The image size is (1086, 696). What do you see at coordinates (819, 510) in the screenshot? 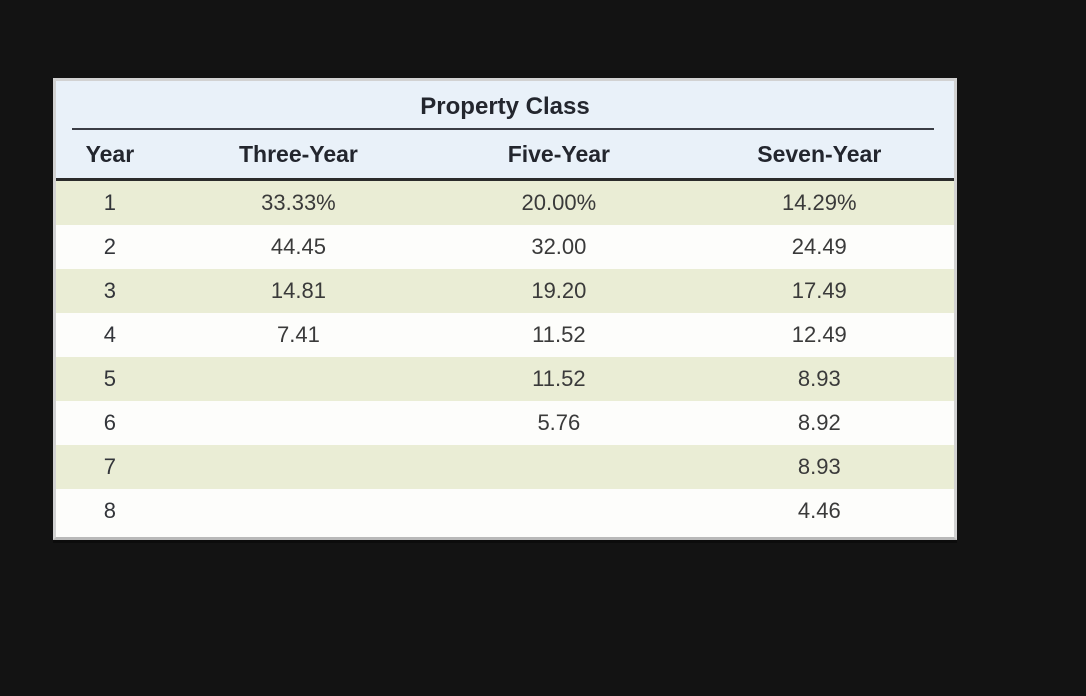
I see `seven-year-cell: 4.46` at bounding box center [819, 510].